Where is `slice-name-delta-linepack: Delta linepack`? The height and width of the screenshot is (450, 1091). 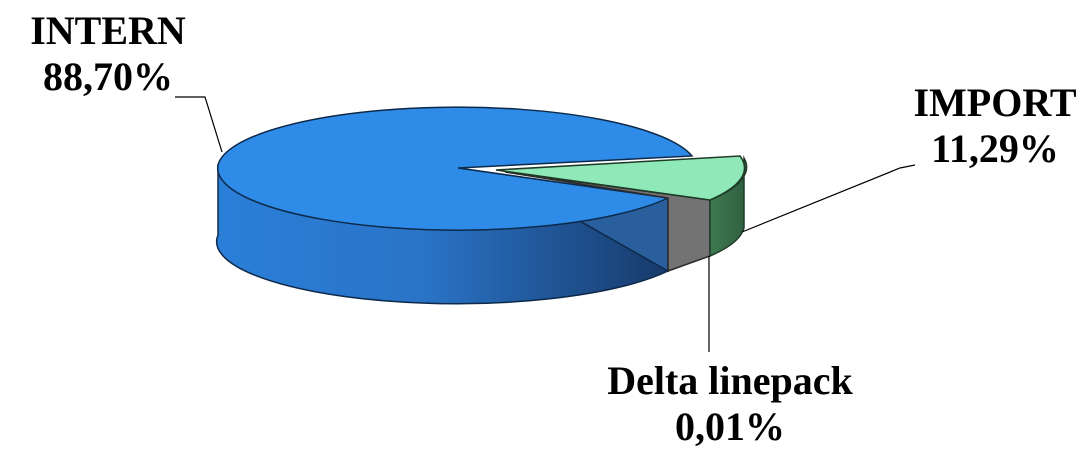
slice-name-delta-linepack: Delta linepack is located at coordinates (730, 380).